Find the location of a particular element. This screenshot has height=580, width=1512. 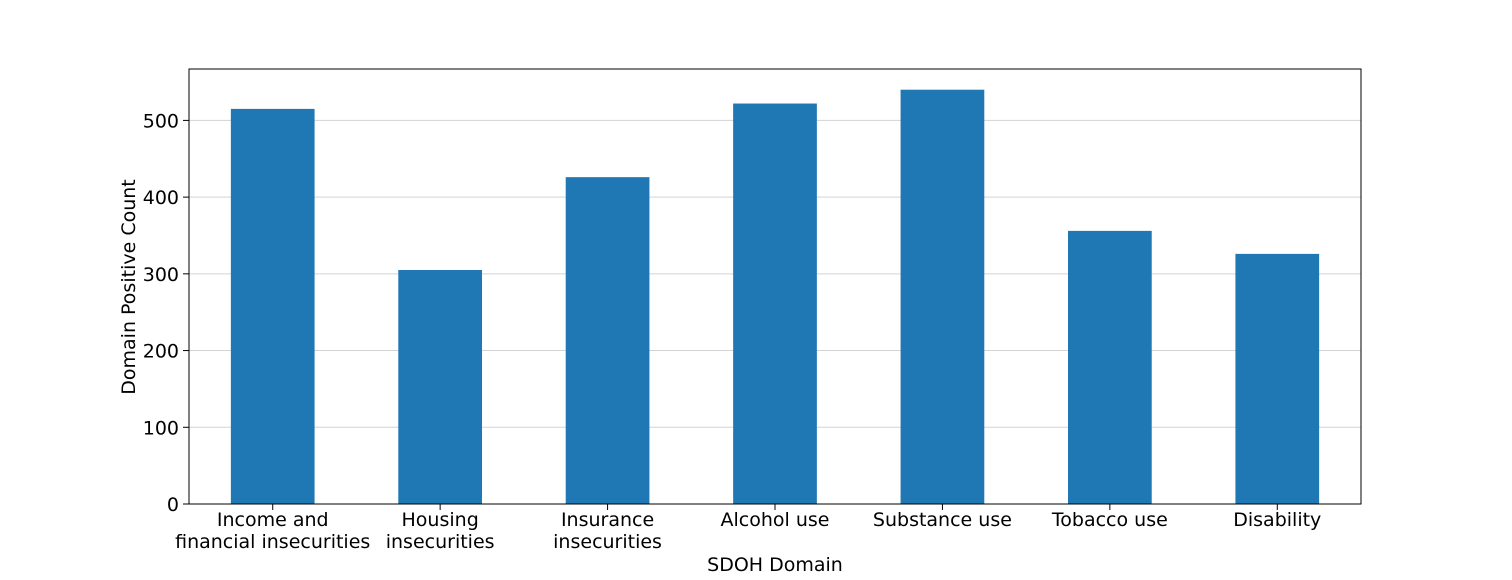

x-tick-label: Income and financial insecurities is located at coordinates (272, 531).